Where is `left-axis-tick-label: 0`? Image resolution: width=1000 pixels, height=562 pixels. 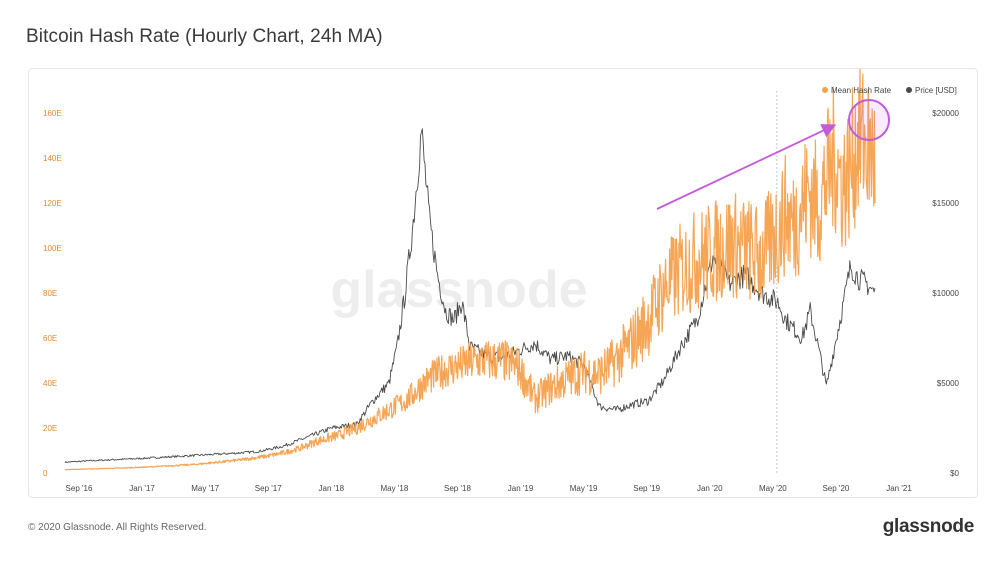
left-axis-tick-label: 0 is located at coordinates (45, 473).